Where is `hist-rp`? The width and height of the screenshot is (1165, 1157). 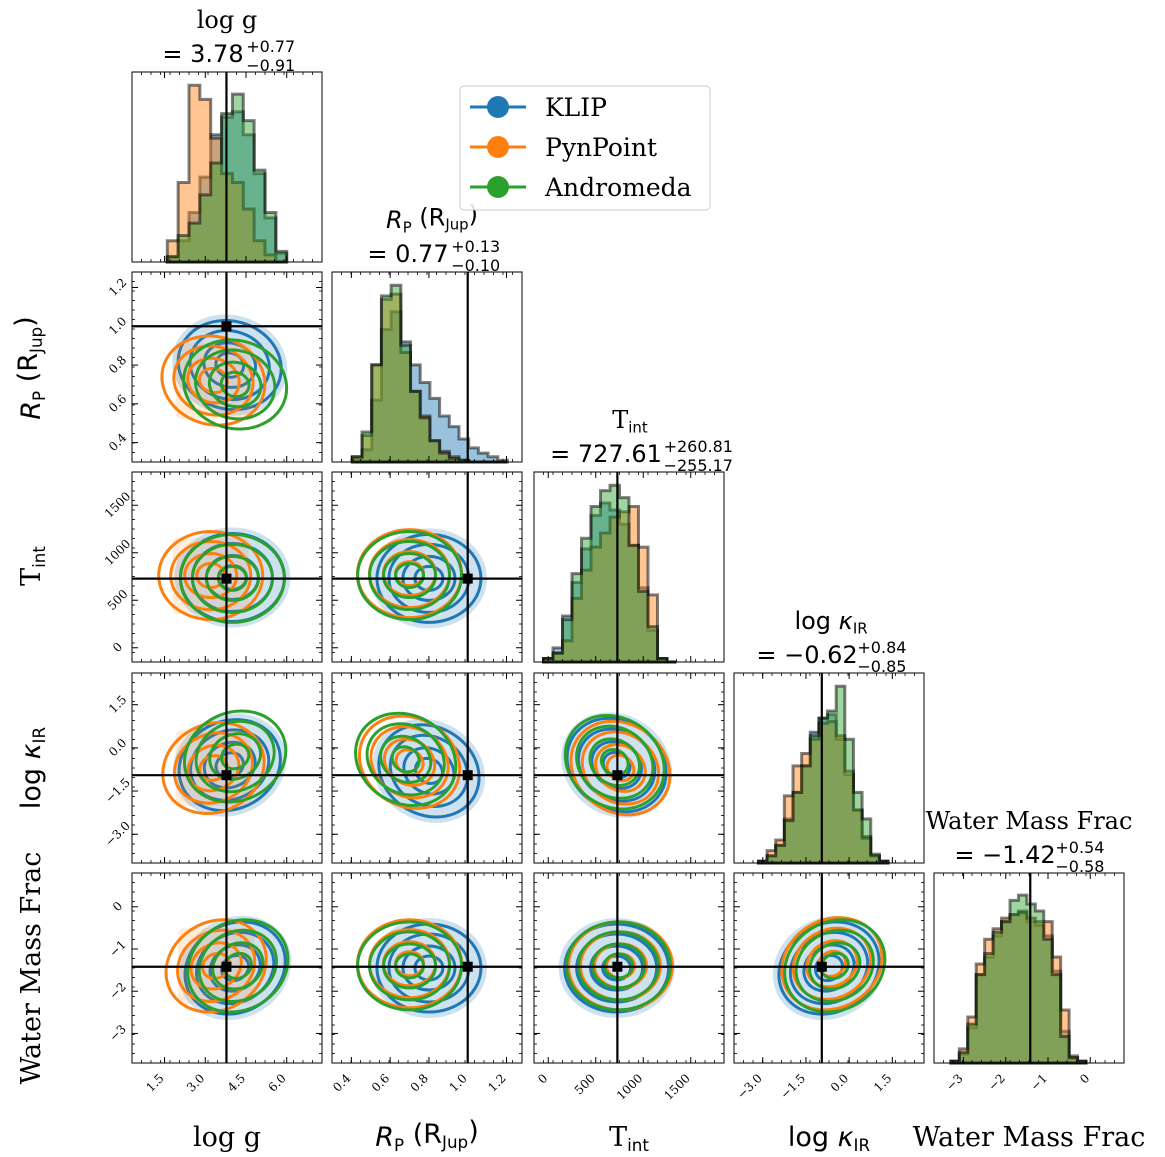
hist-rp is located at coordinates (429, 368).